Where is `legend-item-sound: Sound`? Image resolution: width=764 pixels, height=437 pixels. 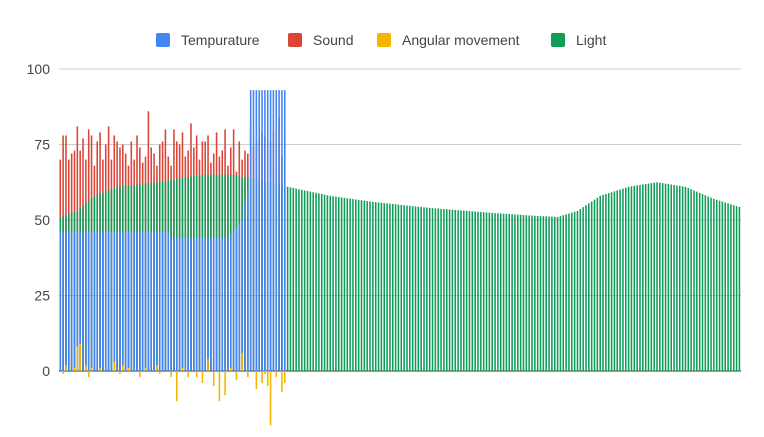
legend-item-sound: Sound is located at coordinates (320, 40).